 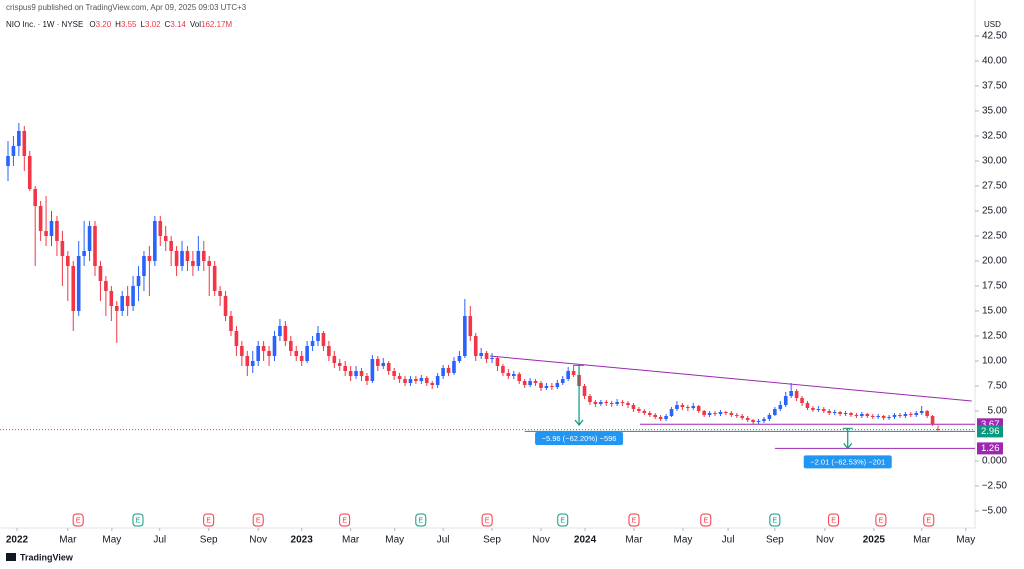 I want to click on y-tick-label: −2.50, so click(x=995, y=486).